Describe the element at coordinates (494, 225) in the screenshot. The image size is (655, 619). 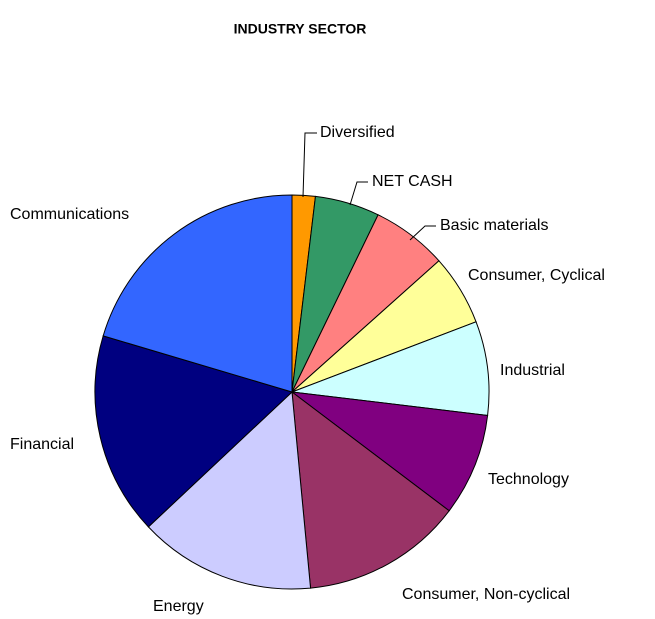
I see `slice-label: Basic materials` at that location.